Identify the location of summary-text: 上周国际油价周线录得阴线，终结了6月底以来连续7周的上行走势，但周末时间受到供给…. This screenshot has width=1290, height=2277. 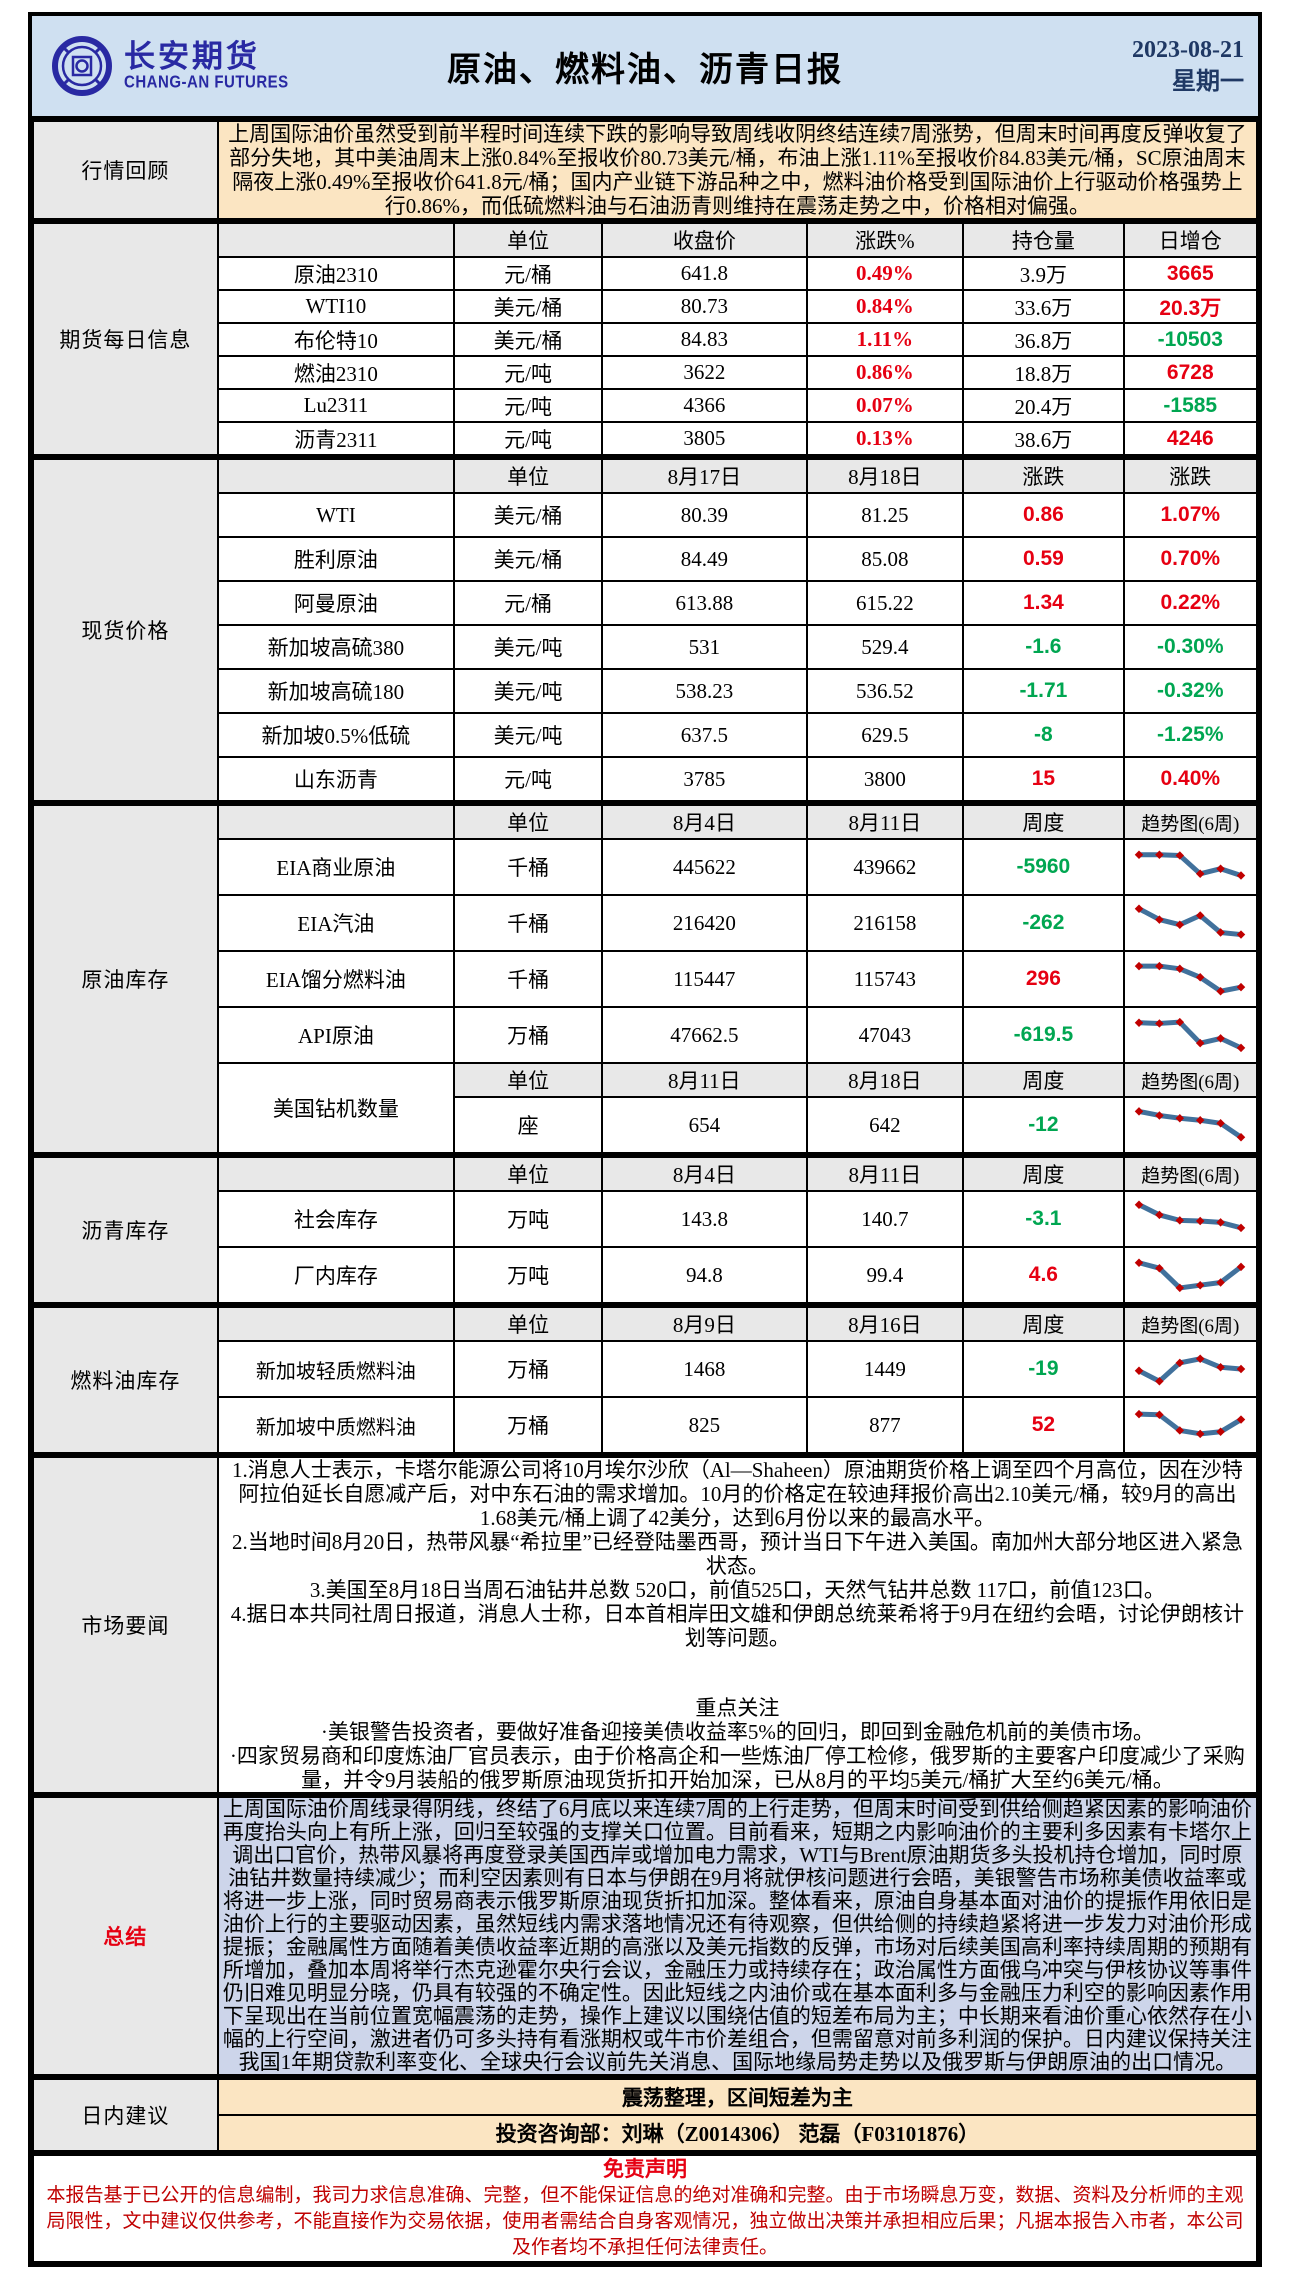
(737, 1935).